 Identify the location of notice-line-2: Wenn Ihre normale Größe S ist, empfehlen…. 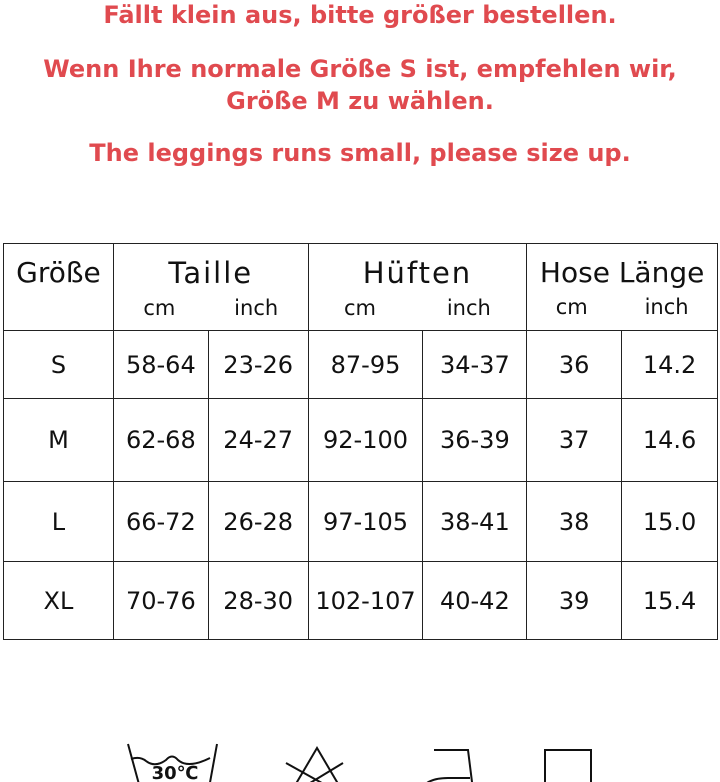
(360, 69).